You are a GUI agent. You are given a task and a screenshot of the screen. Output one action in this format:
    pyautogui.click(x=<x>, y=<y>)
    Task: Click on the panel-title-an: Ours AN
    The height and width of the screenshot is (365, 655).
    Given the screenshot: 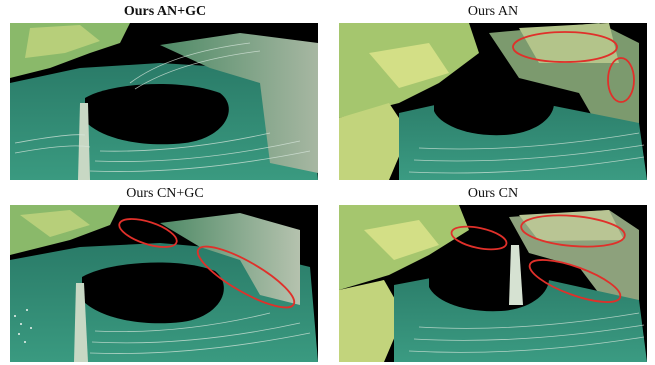 What is the action you would take?
    pyautogui.click(x=493, y=11)
    